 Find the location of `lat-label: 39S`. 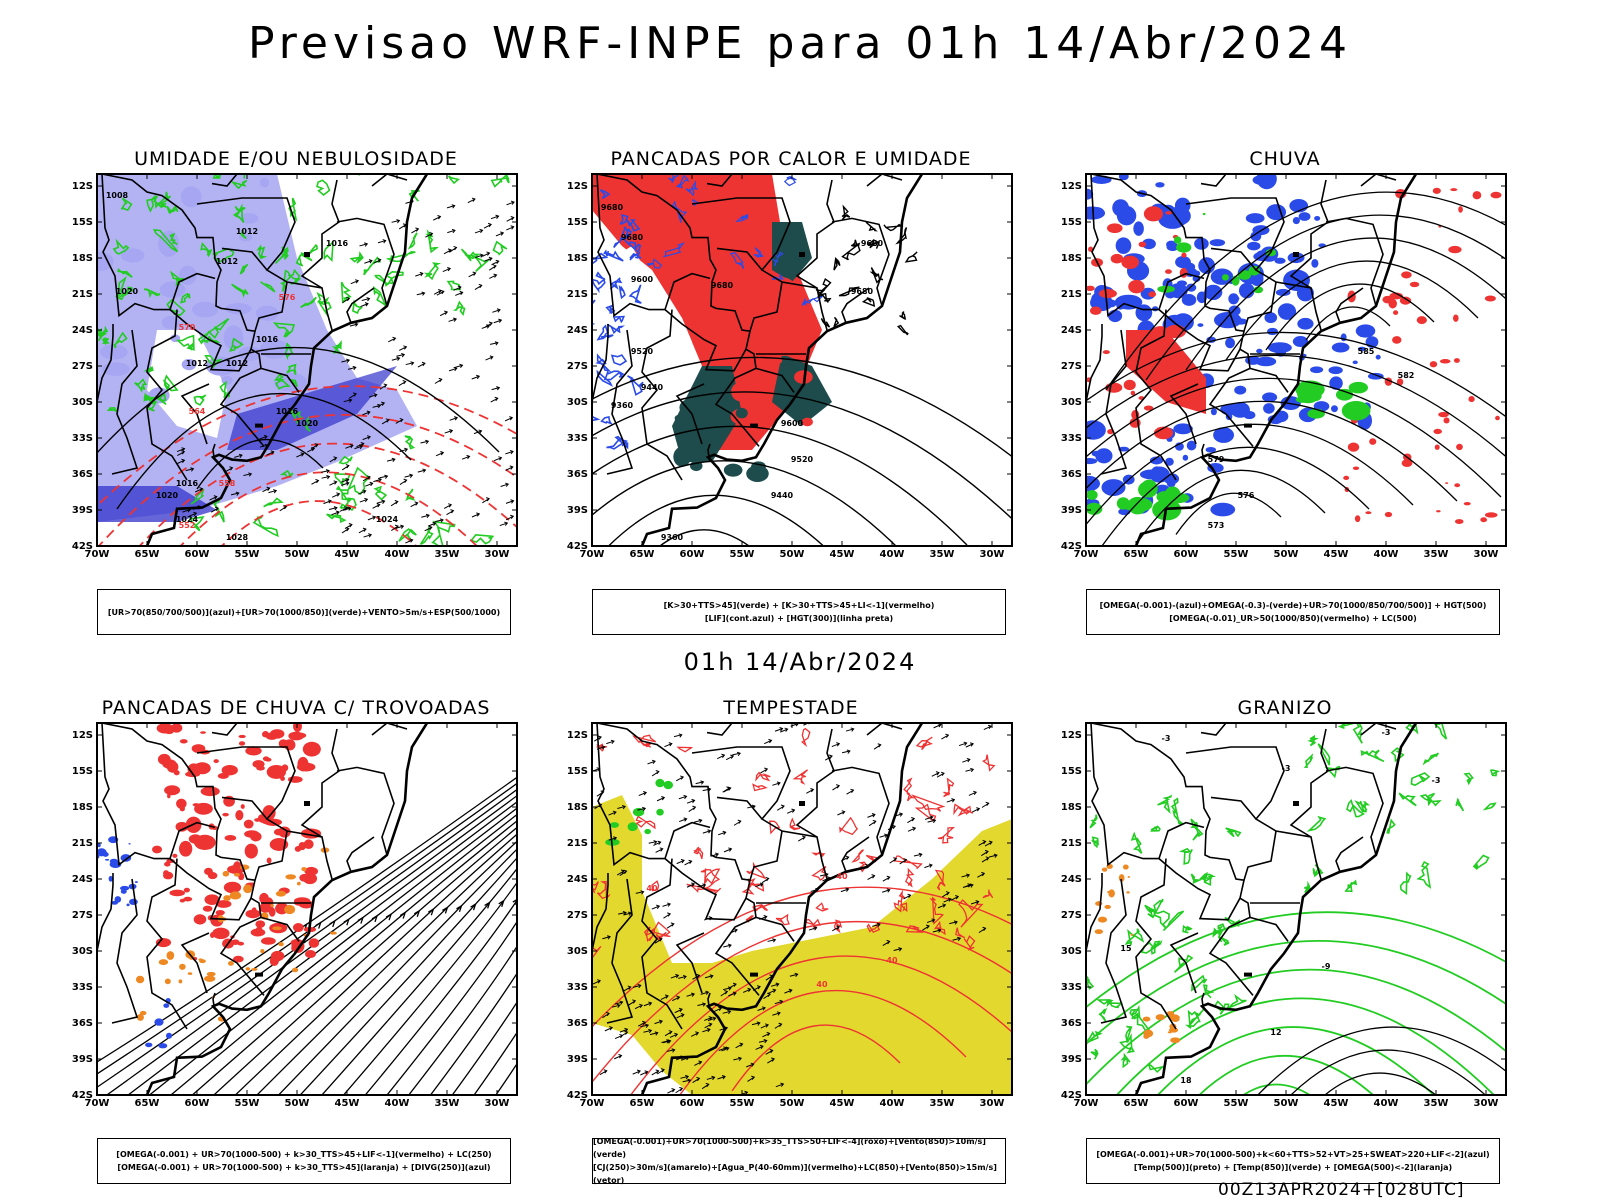

lat-label: 39S is located at coordinates (577, 510).